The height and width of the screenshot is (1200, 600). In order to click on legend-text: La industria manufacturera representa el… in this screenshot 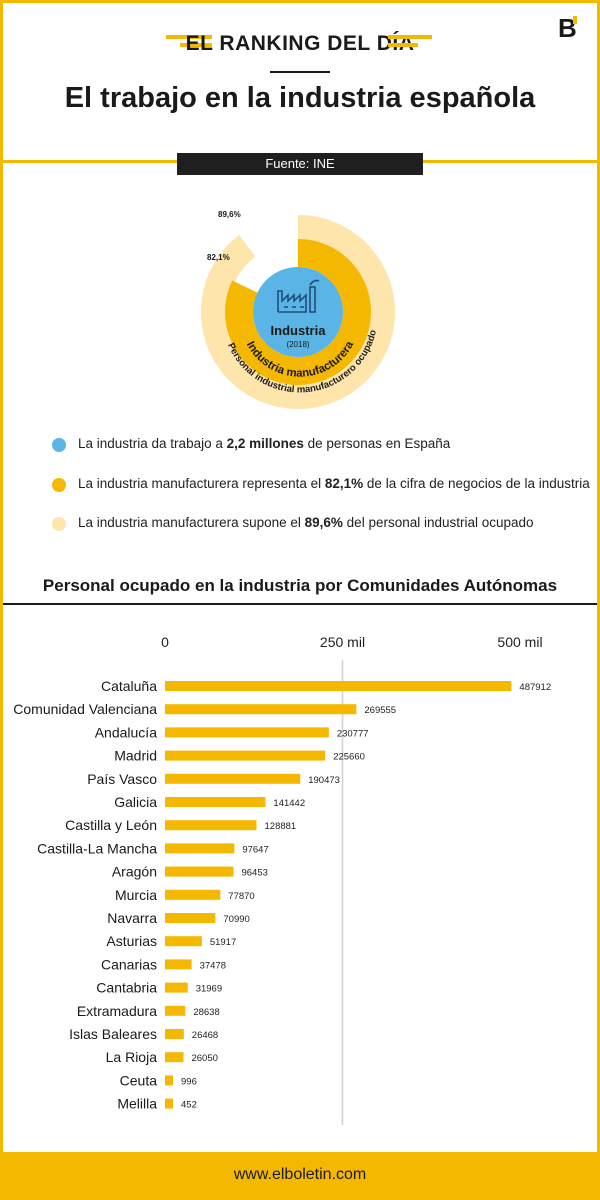, I will do `click(334, 483)`.